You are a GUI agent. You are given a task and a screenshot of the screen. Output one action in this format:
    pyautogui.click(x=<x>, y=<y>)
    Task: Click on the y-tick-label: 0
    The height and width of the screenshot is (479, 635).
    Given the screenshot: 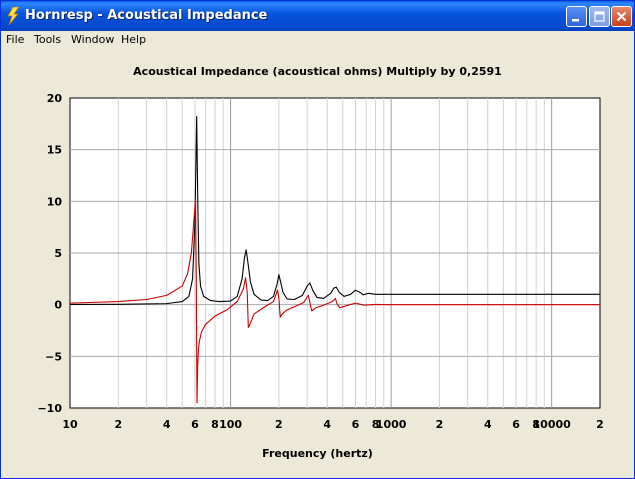 What is the action you would take?
    pyautogui.click(x=58, y=305)
    